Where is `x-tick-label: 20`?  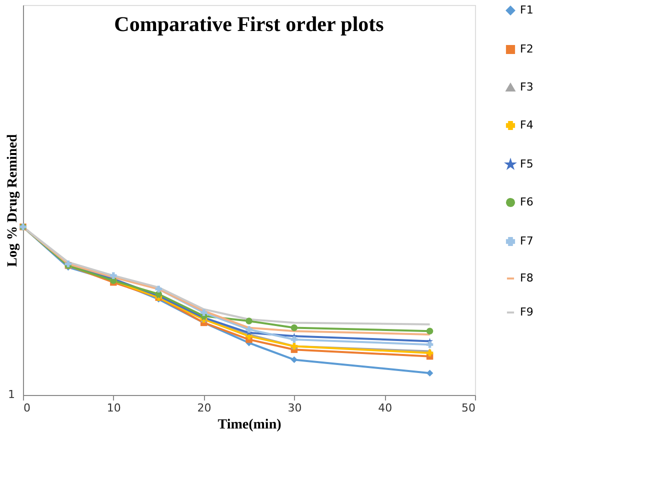
x-tick-label: 20 is located at coordinates (204, 408).